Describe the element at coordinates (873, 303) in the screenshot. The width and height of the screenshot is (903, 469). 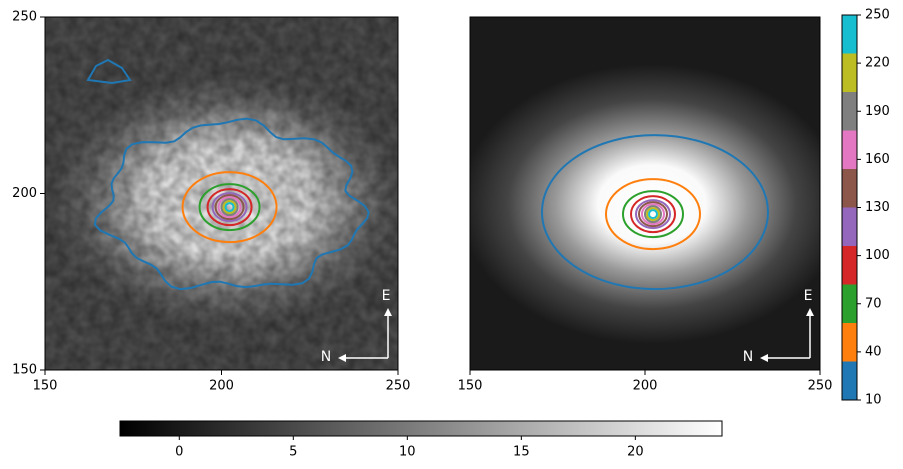
I see `colorbar-tick-label: 70` at that location.